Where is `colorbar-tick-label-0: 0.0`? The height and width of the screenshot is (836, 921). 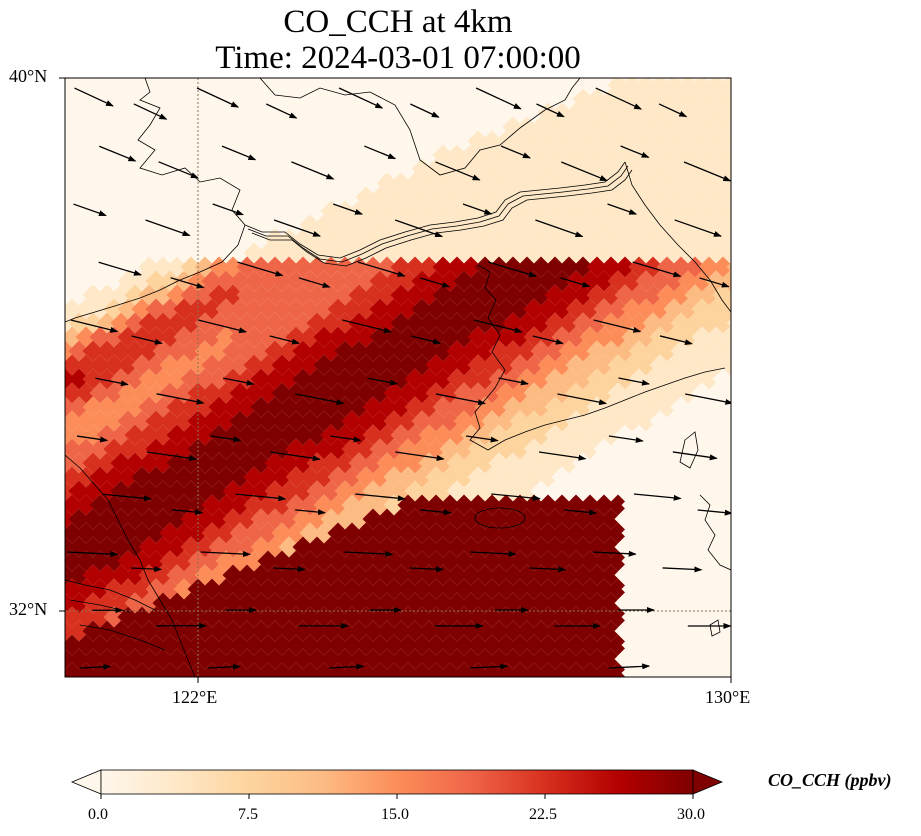
colorbar-tick-label-0: 0.0 is located at coordinates (98, 814).